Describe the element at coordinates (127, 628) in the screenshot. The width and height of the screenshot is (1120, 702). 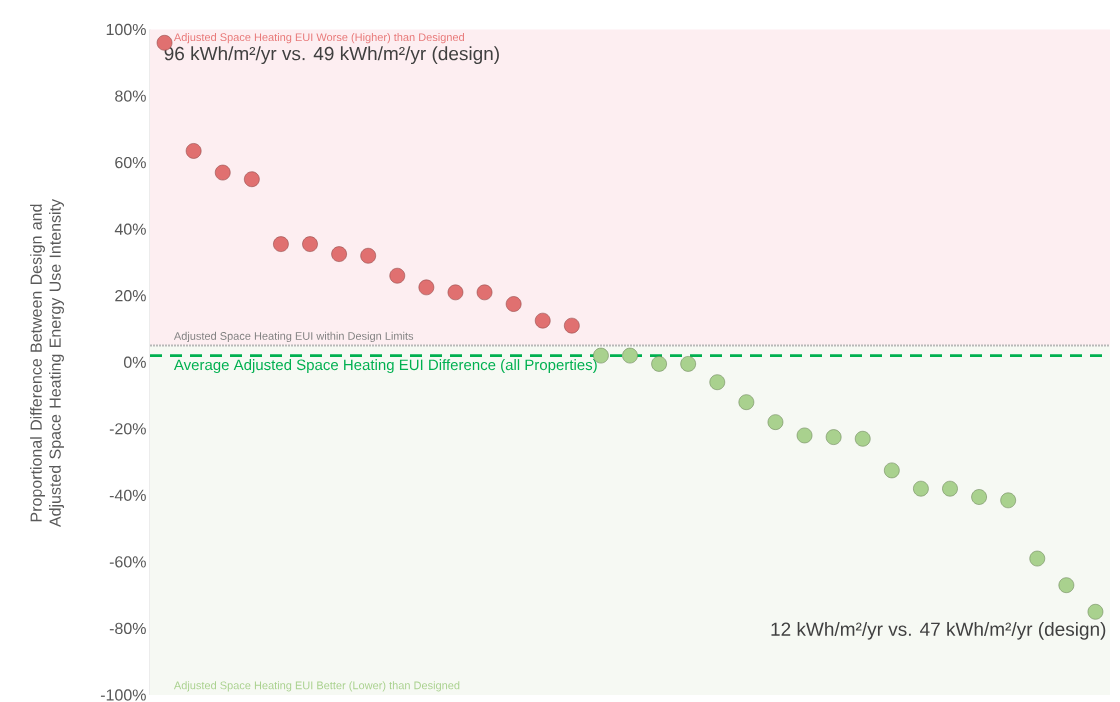
I see `y-tick-label: -80%` at that location.